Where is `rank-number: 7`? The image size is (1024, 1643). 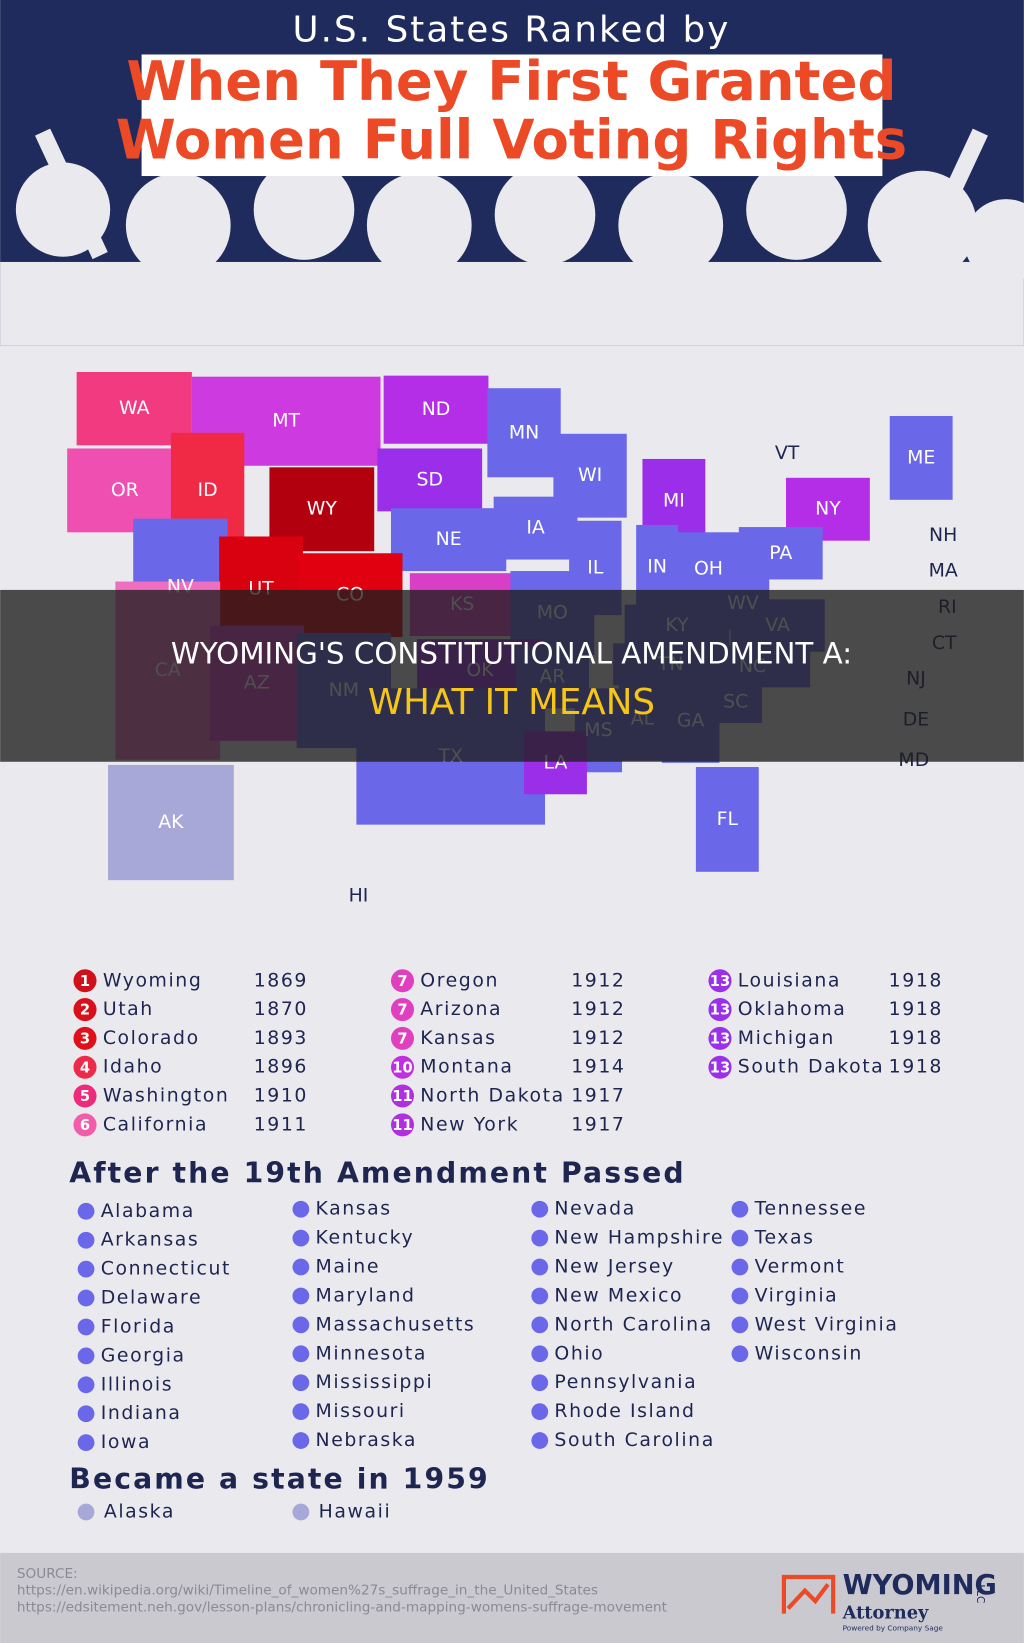
rank-number: 7 is located at coordinates (402, 981).